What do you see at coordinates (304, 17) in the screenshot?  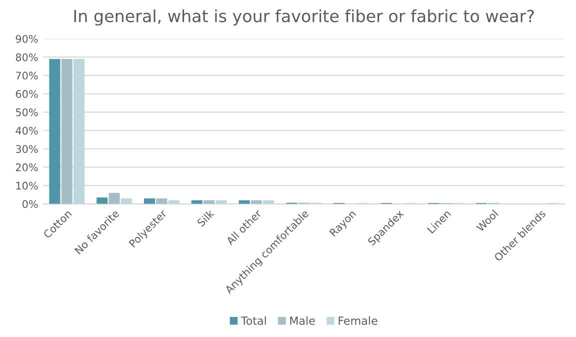 I see `chart-title: In general, what is your favorite fiber or fabric to wear?` at bounding box center [304, 17].